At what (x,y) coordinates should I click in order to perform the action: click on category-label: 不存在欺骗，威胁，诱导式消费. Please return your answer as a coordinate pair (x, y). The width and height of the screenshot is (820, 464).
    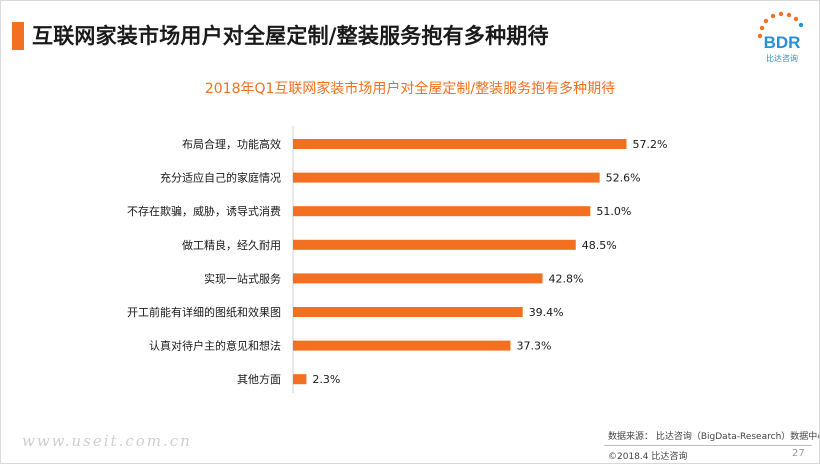
    Looking at the image, I should click on (204, 211).